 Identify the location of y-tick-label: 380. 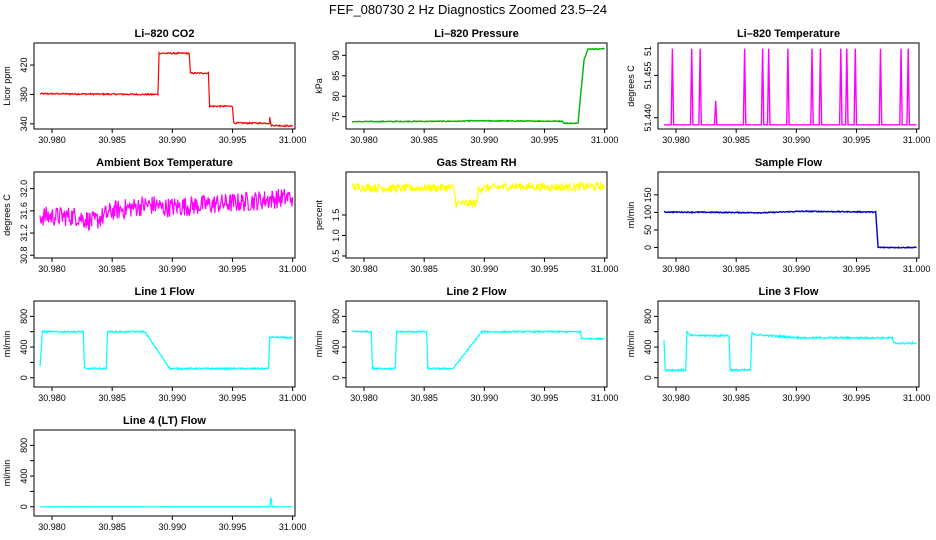
(24, 94).